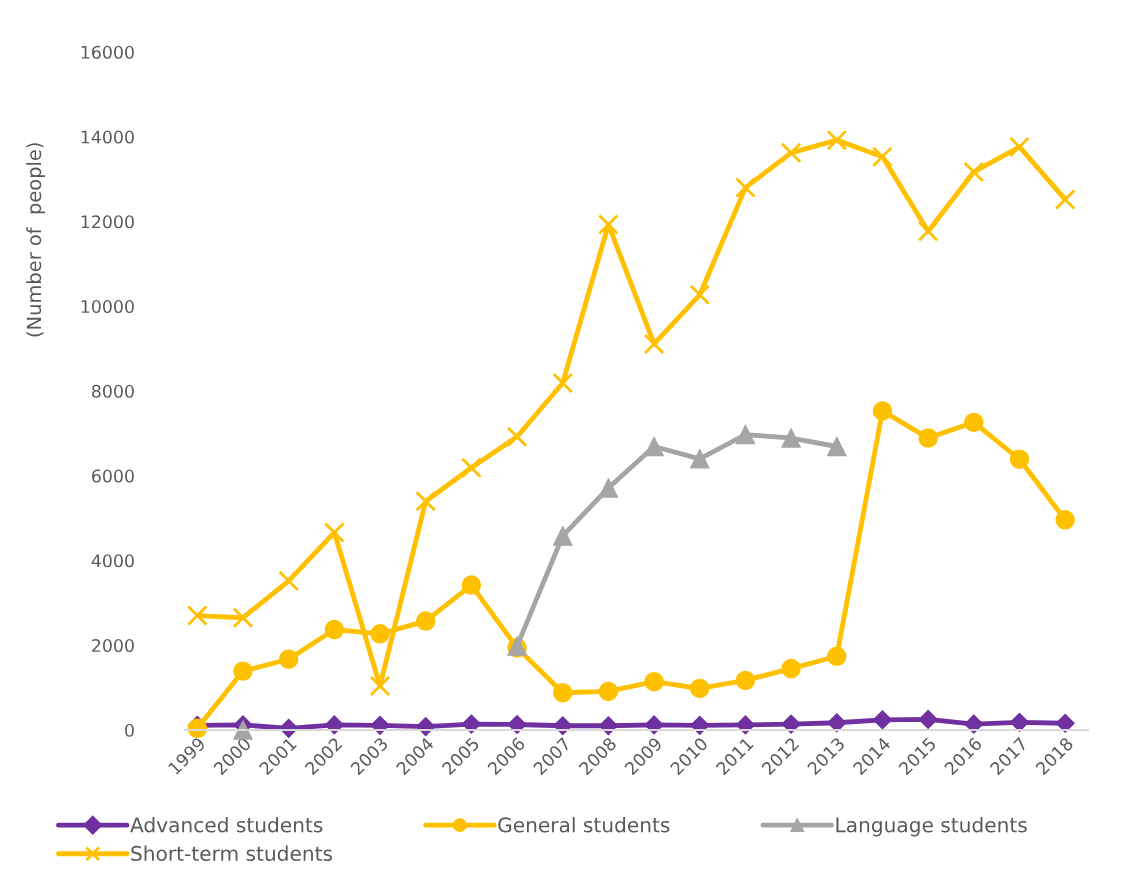 The width and height of the screenshot is (1121, 884). Describe the element at coordinates (107, 137) in the screenshot. I see `y-tick-label: 14000` at that location.